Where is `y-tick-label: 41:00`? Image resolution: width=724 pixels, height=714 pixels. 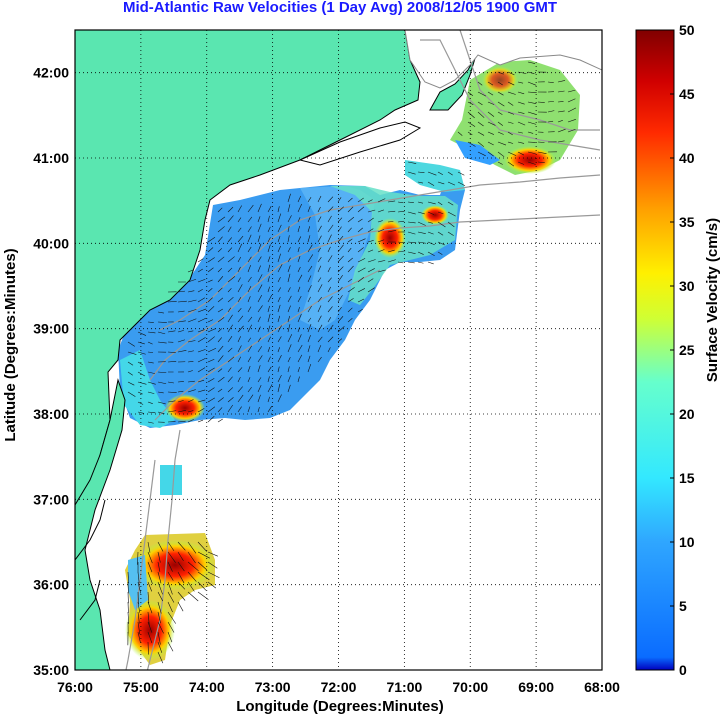 y-tick-label: 41:00 is located at coordinates (51, 158).